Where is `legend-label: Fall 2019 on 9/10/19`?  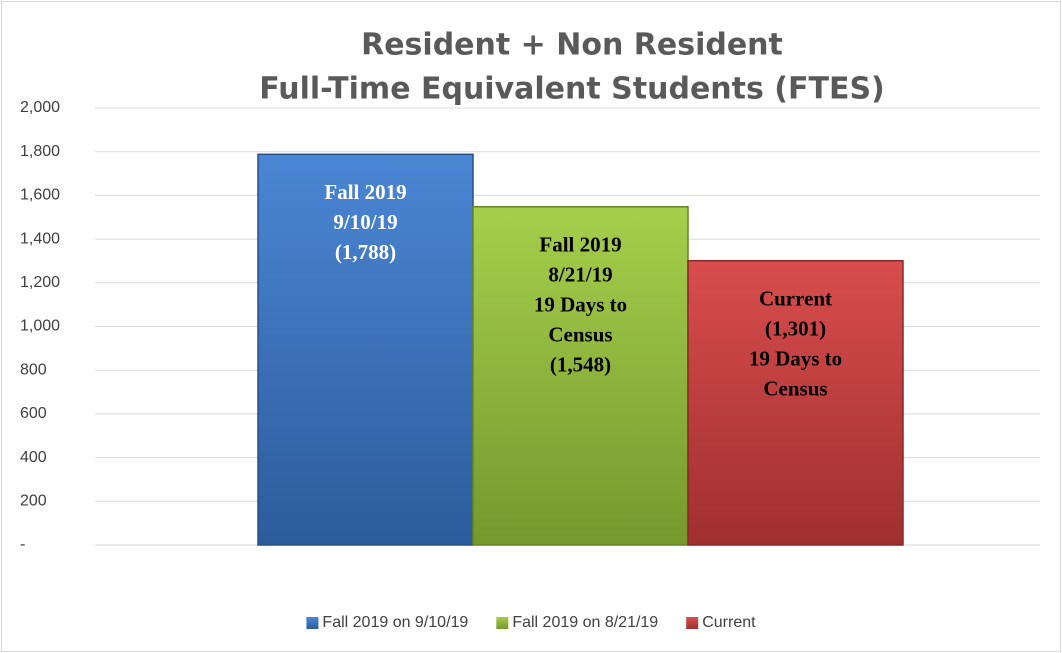
legend-label: Fall 2019 on 9/10/19 is located at coordinates (395, 622).